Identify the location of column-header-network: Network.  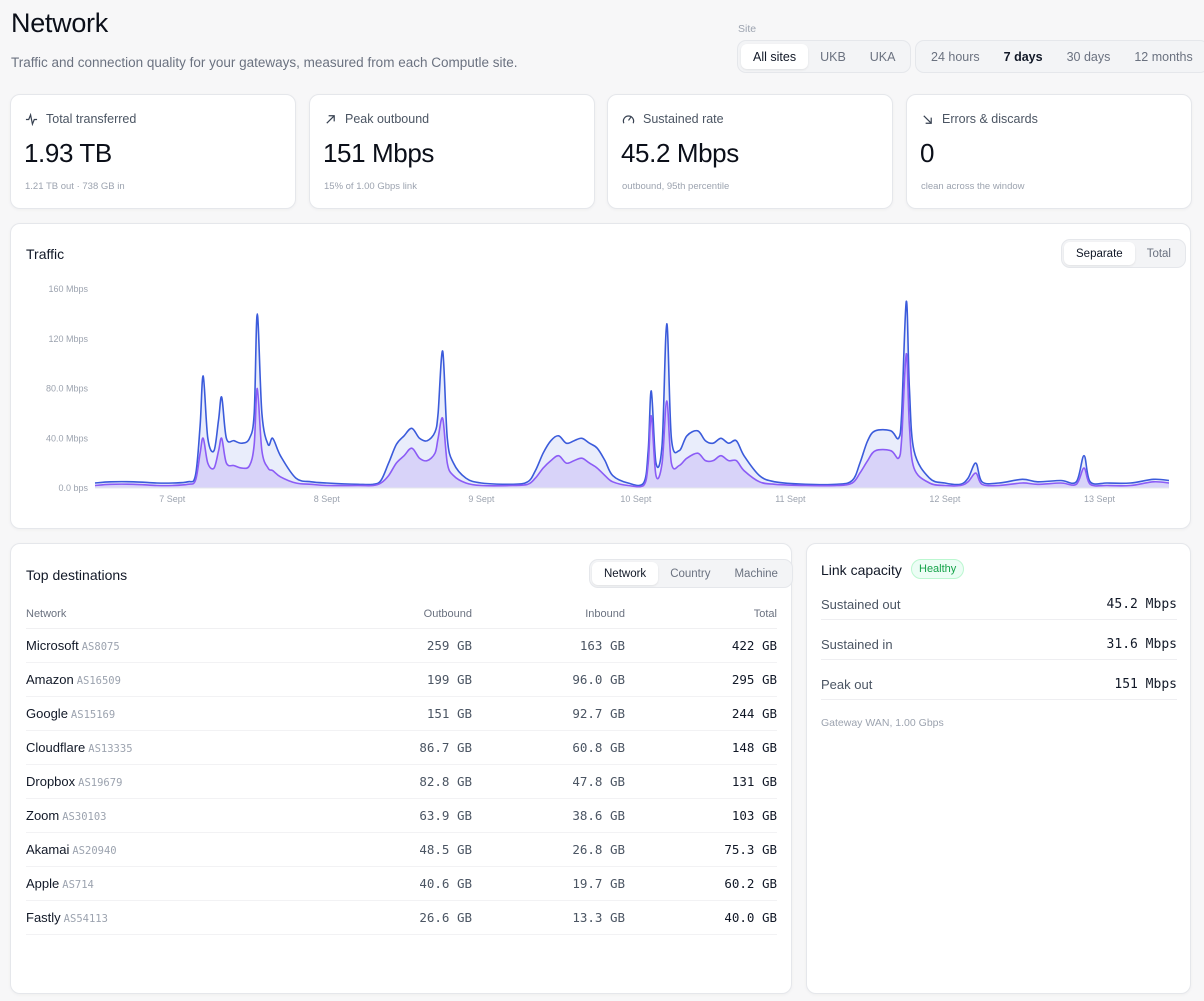
(176, 614).